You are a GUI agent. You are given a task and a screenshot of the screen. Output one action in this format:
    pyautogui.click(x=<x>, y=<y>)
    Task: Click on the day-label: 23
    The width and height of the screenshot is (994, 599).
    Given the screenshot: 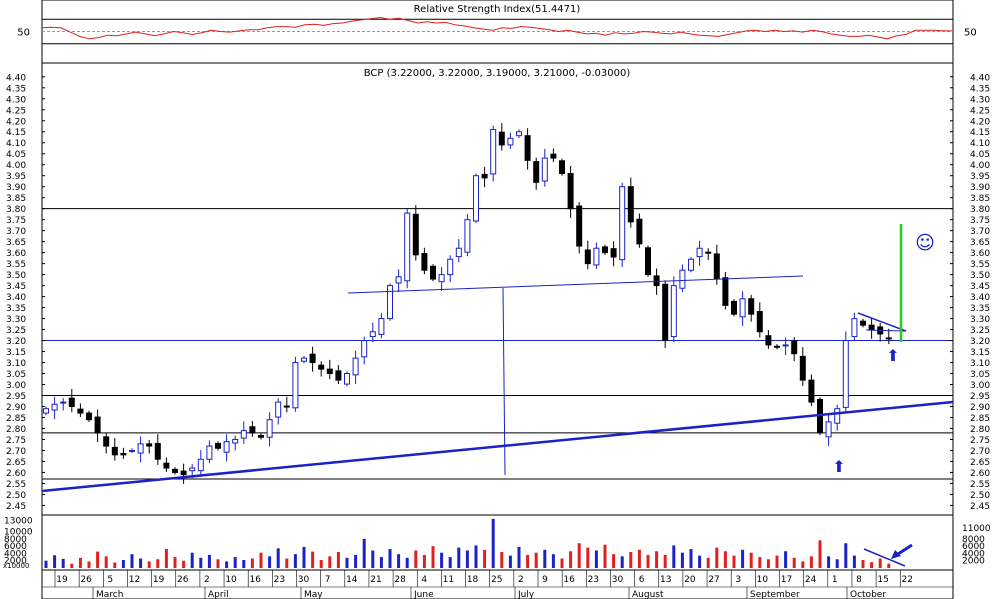 What is the action you would take?
    pyautogui.click(x=279, y=580)
    